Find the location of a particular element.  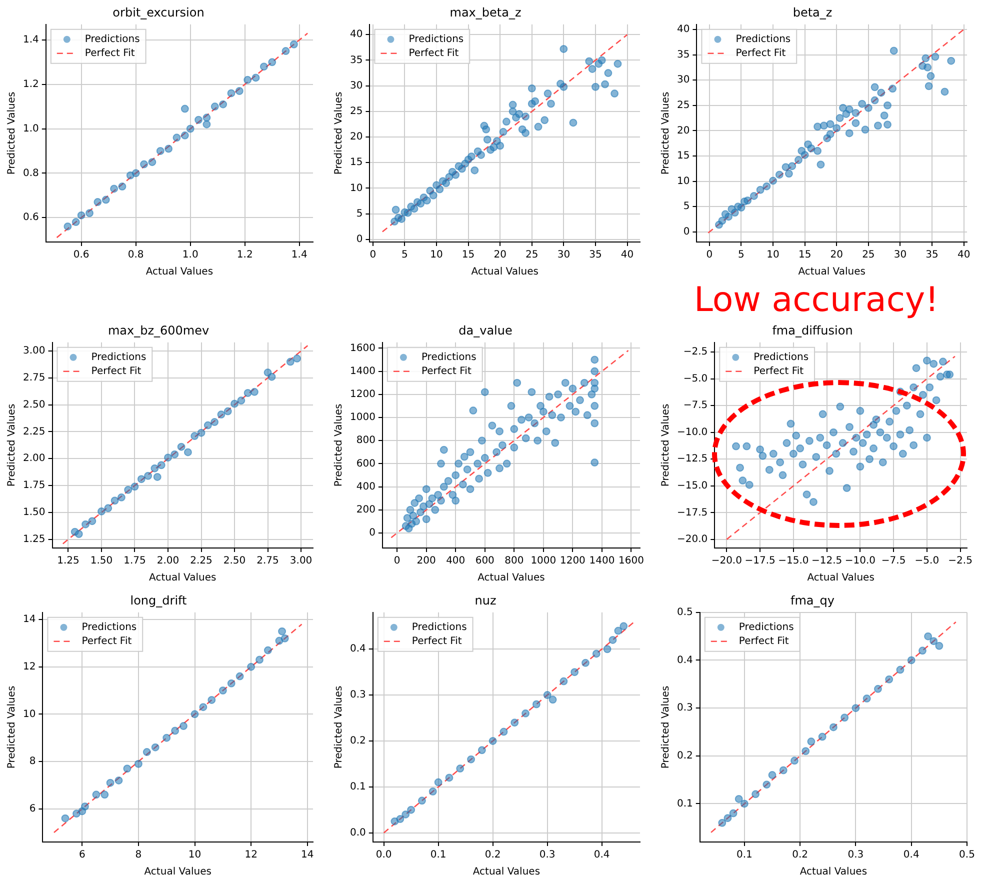

y-tick-label: 20 is located at coordinates (356, 137).